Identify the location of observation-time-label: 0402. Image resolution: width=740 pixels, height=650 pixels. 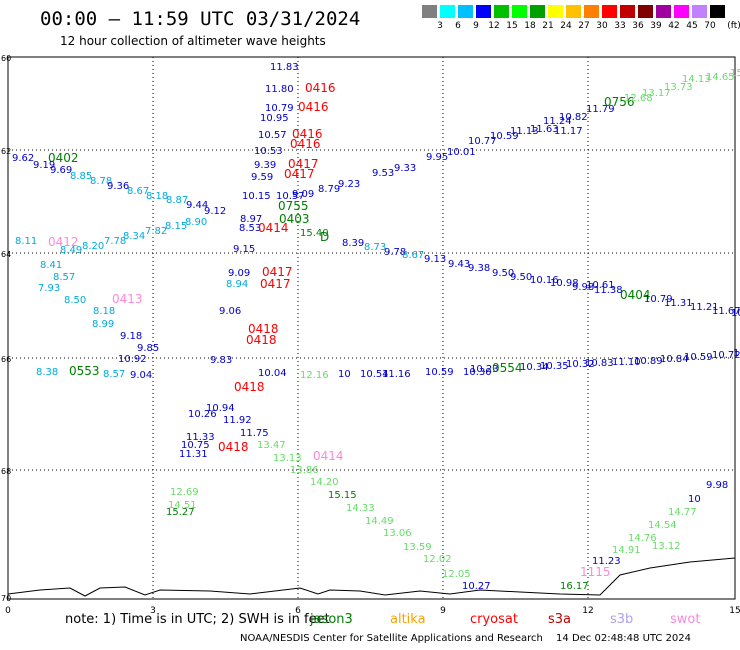
(63, 158).